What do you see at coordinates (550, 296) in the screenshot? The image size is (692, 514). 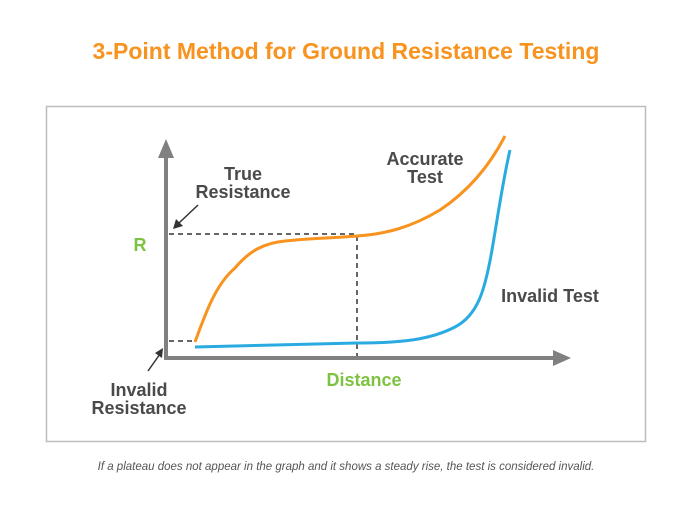 I see `invalid-test-label: Invalid Test` at bounding box center [550, 296].